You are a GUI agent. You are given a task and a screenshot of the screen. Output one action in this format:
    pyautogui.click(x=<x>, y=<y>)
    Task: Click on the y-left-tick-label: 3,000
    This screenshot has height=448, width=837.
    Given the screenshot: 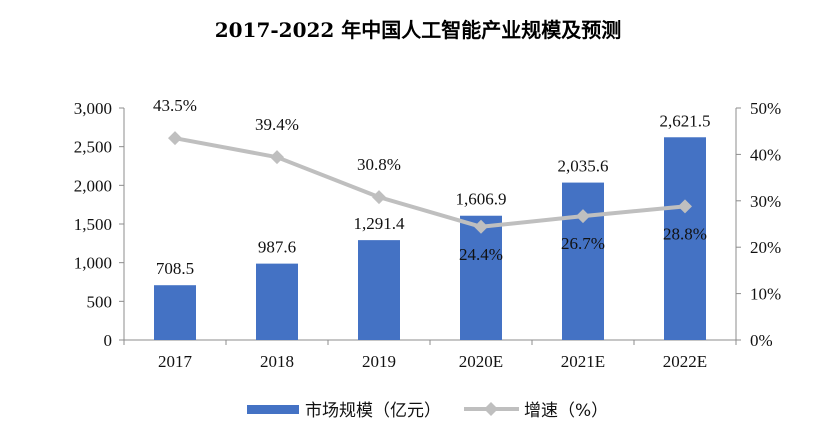 What is the action you would take?
    pyautogui.click(x=93, y=108)
    